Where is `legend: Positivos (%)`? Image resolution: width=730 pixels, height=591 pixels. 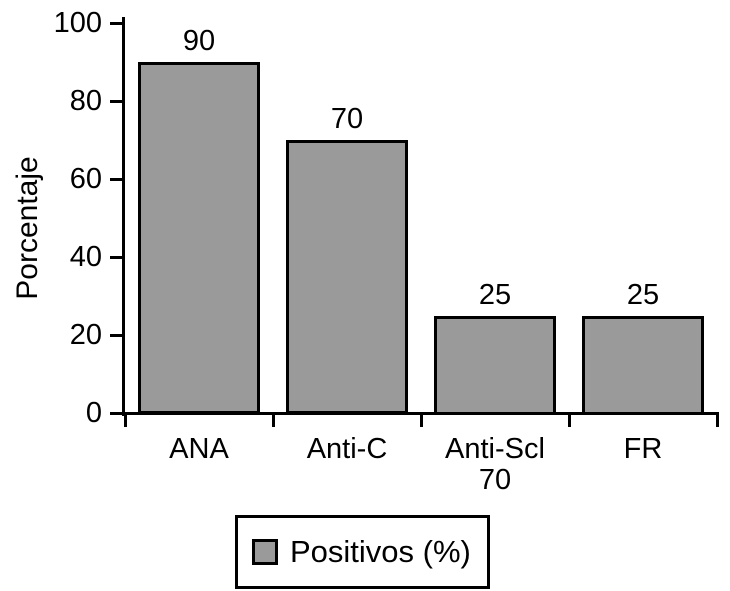
legend: Positivos (%) is located at coordinates (362, 552).